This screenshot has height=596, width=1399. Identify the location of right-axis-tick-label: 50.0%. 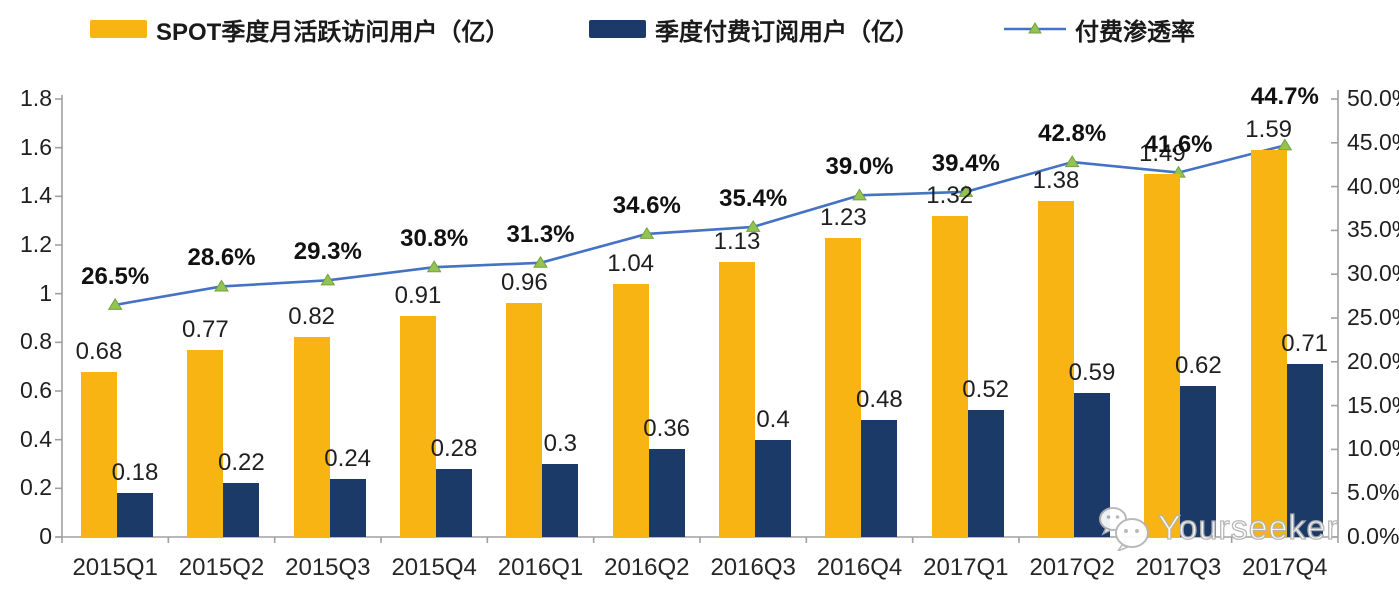
(1373, 98).